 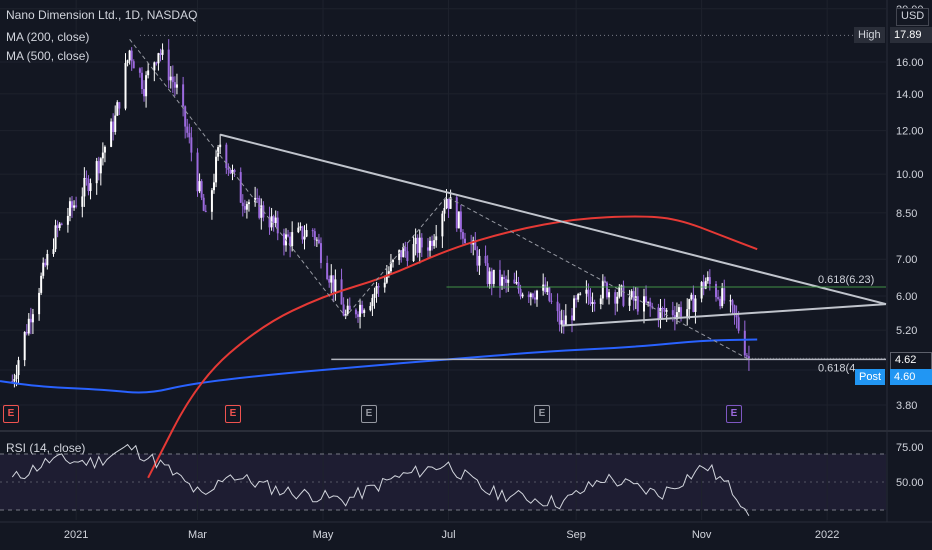 What do you see at coordinates (233, 414) in the screenshot?
I see `earnings-marker-2: E` at bounding box center [233, 414].